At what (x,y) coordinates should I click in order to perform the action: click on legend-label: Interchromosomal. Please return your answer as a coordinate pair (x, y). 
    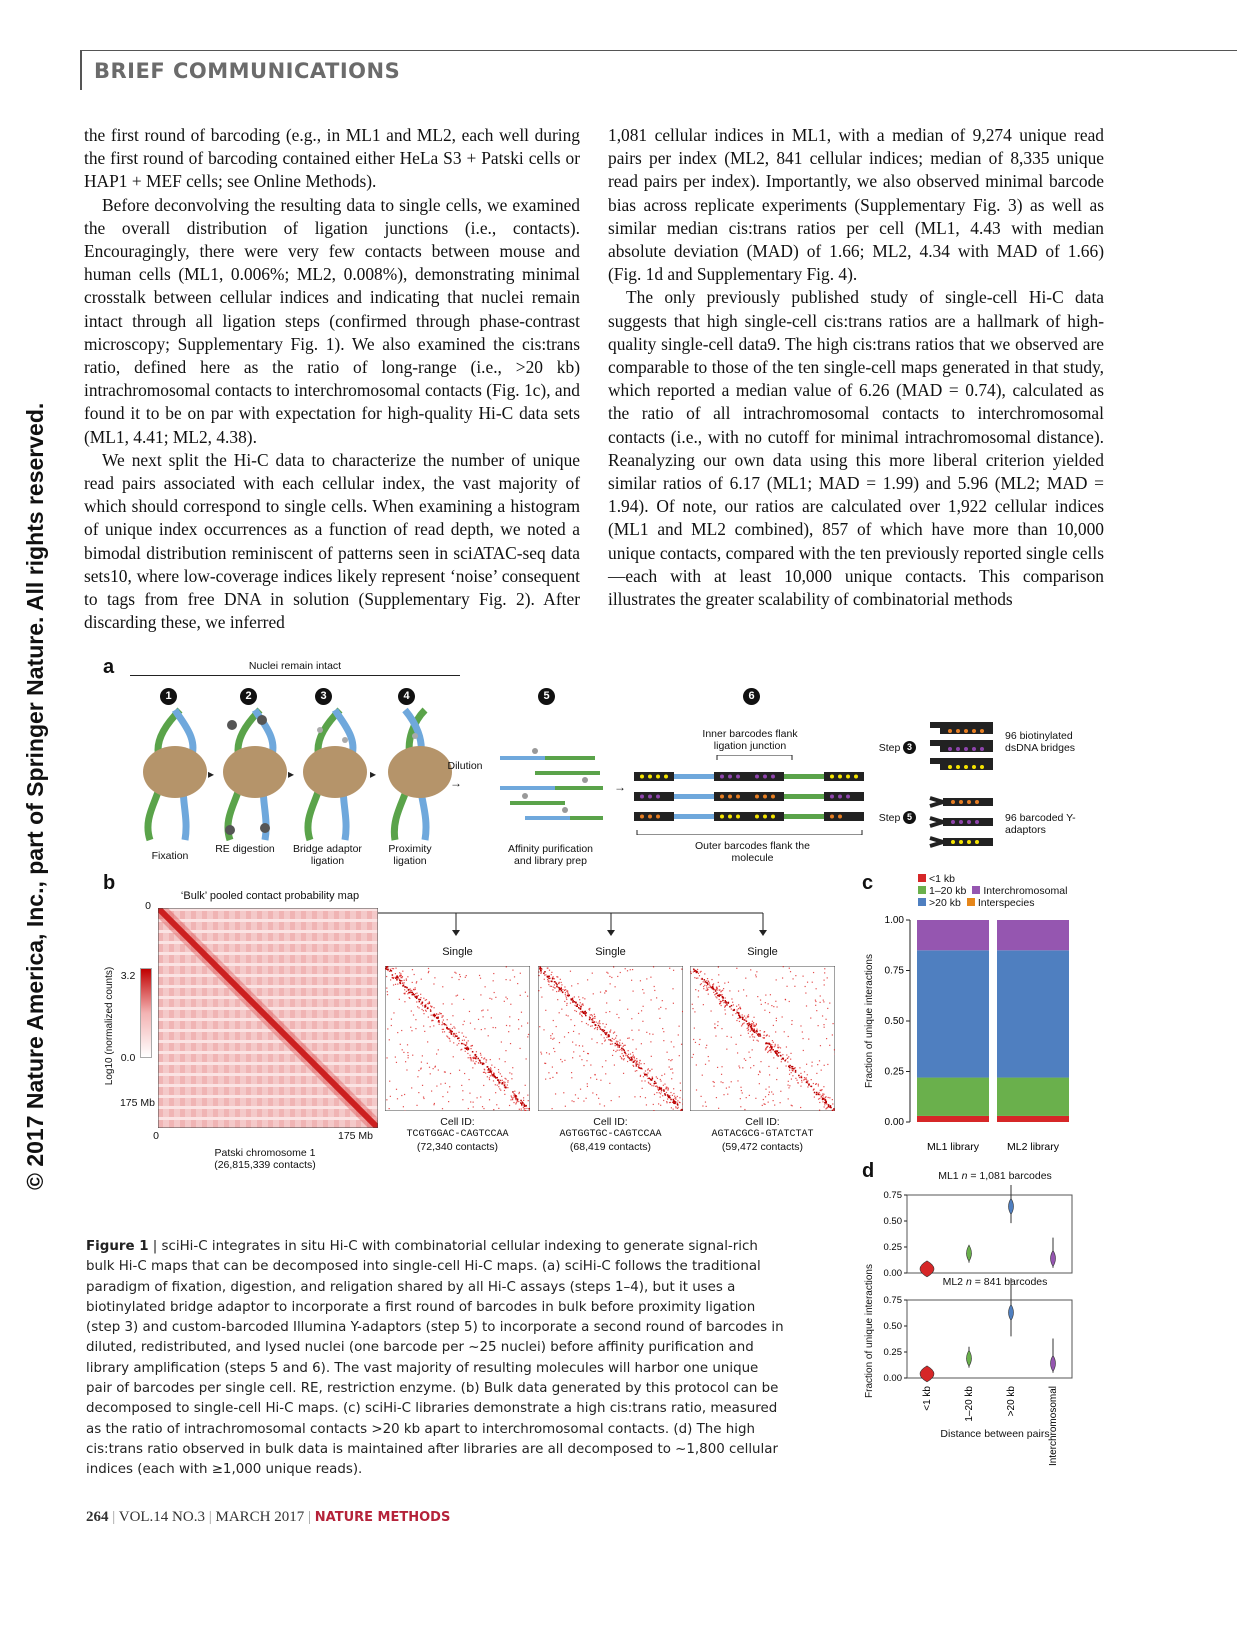
    Looking at the image, I should click on (1025, 891).